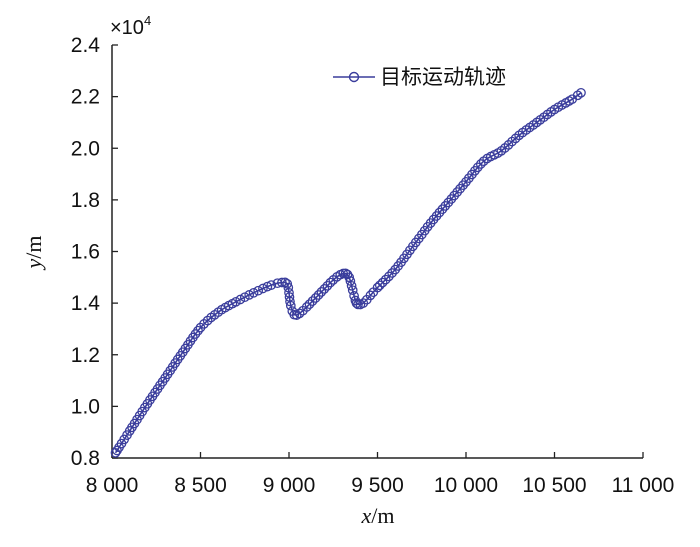 This screenshot has width=700, height=547. I want to click on y-multiplier: ×10⁴, so click(130, 26).